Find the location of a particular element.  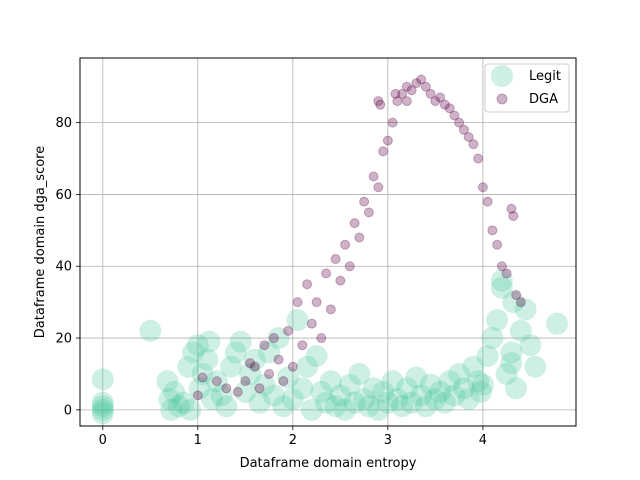

x-axis-ticks: 0 1 2 3 4 is located at coordinates (293, 437).